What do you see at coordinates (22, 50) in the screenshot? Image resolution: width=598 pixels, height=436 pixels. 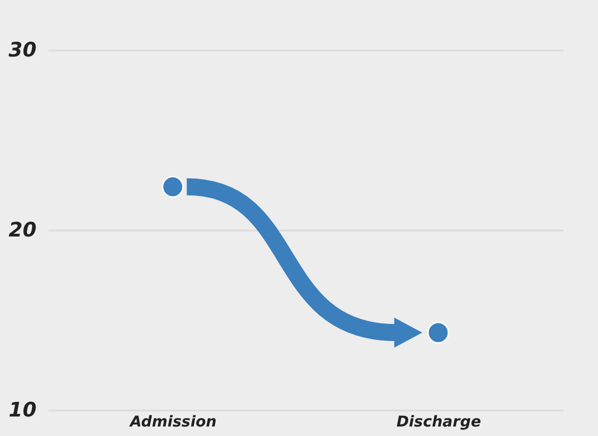 I see `y-tick-label: 30` at bounding box center [22, 50].